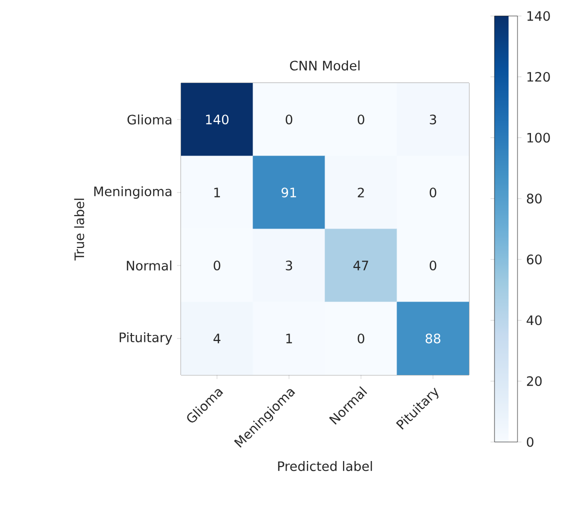 The width and height of the screenshot is (562, 520). What do you see at coordinates (534, 381) in the screenshot?
I see `color-bar-label: 20` at bounding box center [534, 381].